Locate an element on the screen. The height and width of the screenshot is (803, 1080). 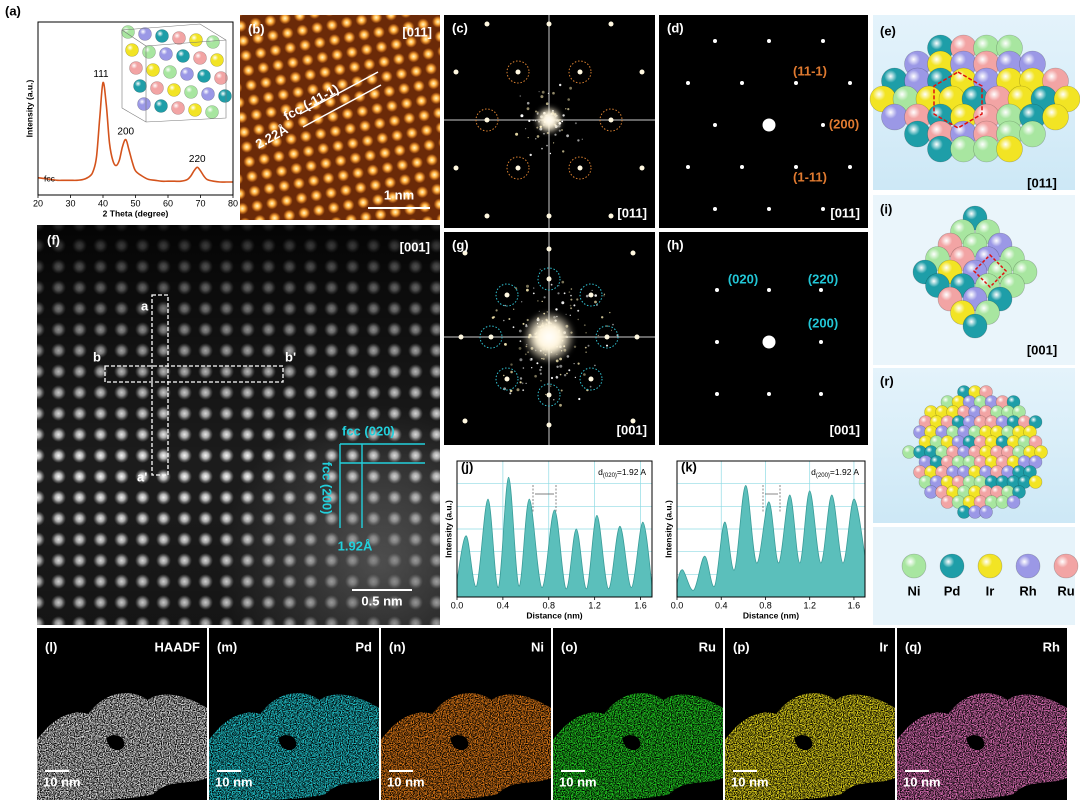
panel-label: (e) is located at coordinates (888, 30).